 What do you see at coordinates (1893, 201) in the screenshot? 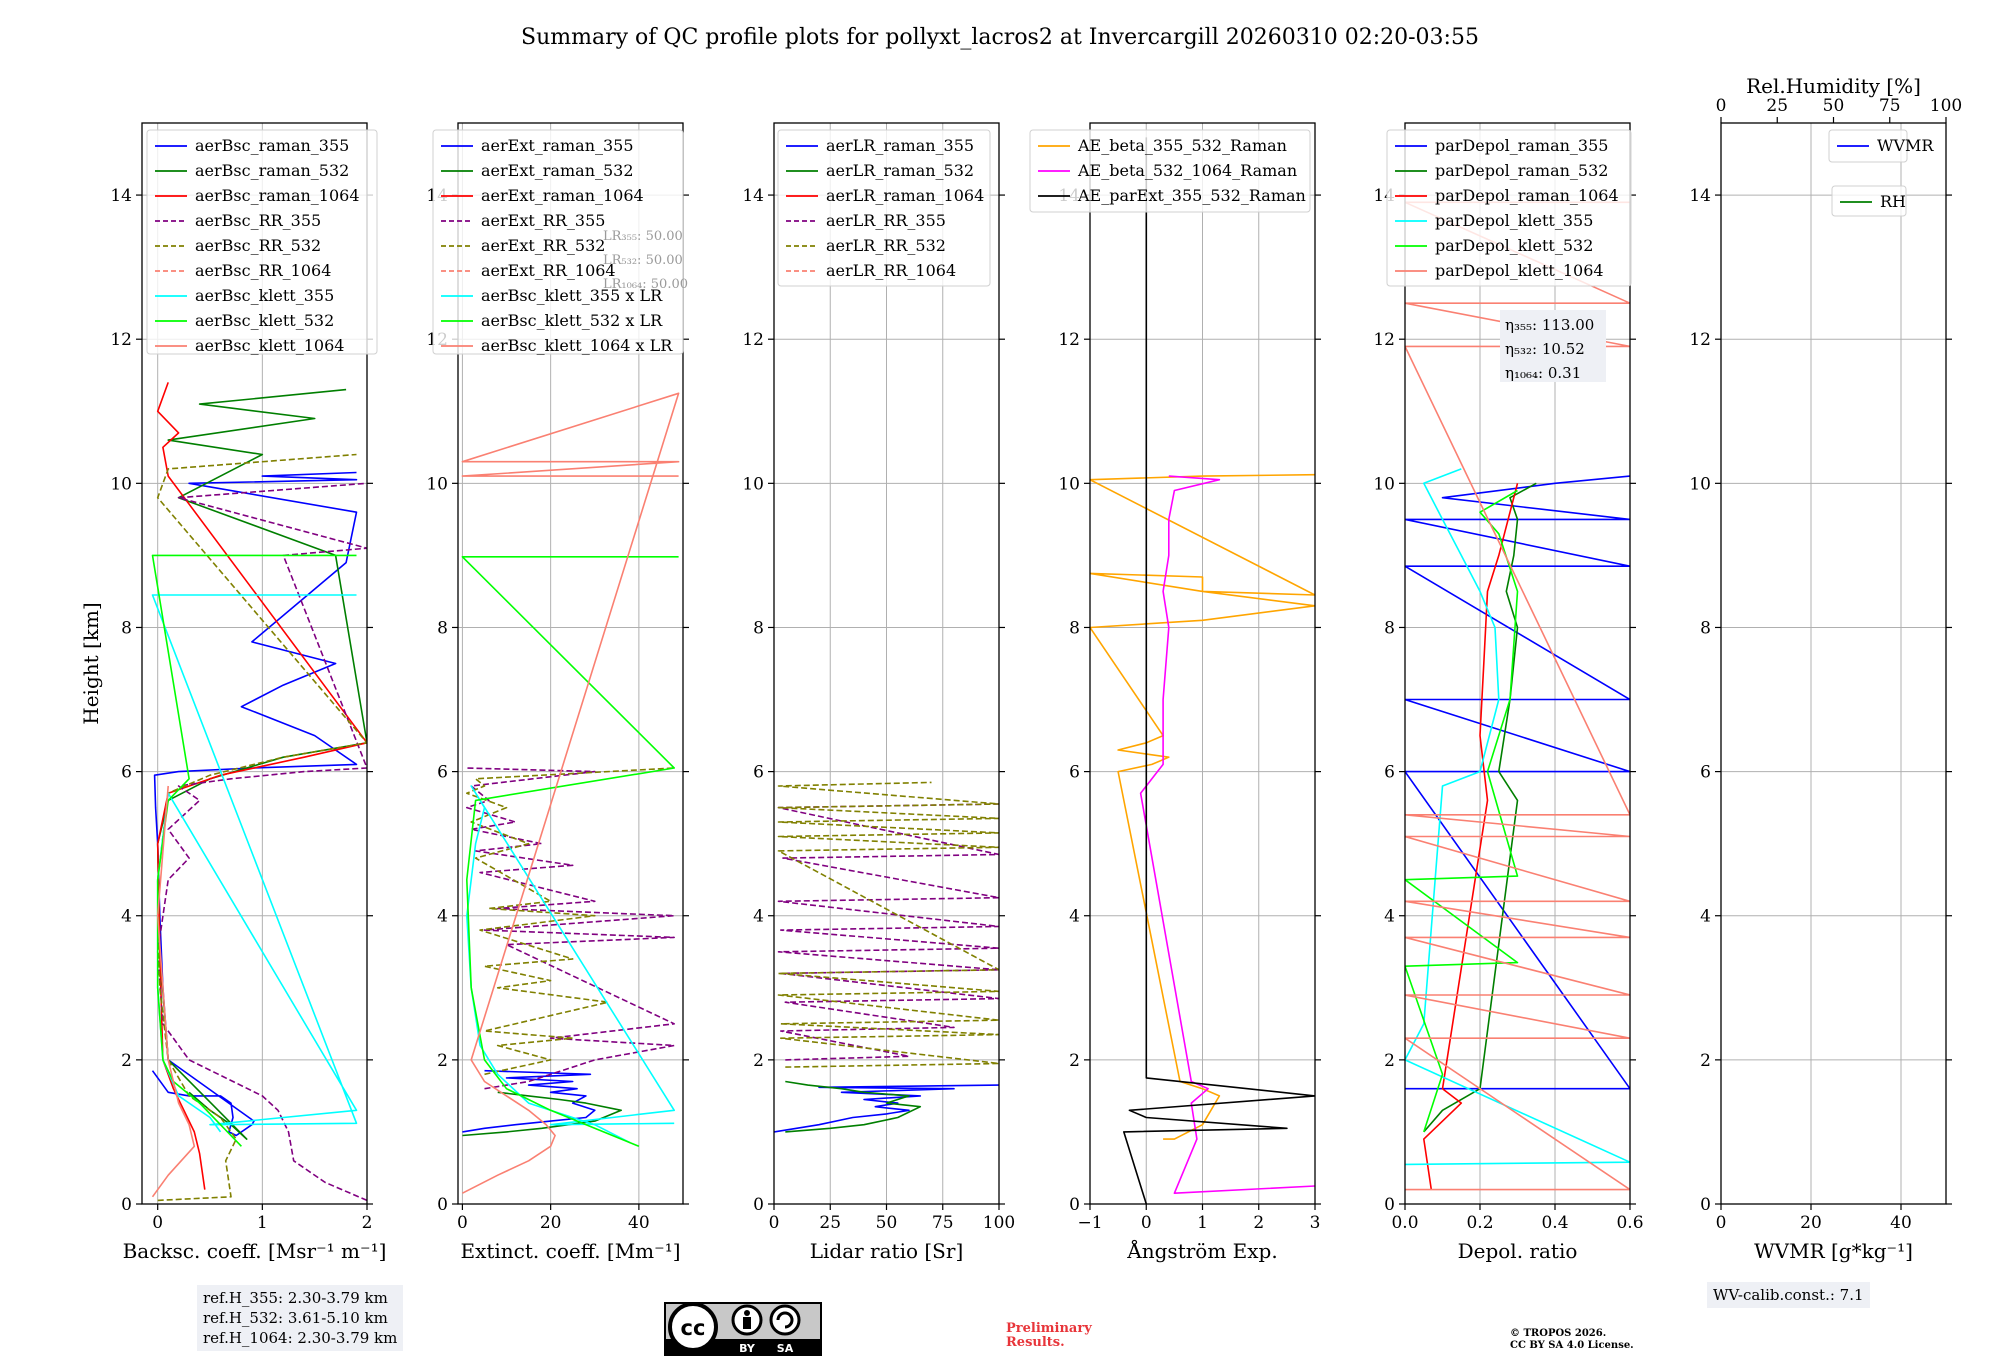
I see `legend-label: RH` at bounding box center [1893, 201].